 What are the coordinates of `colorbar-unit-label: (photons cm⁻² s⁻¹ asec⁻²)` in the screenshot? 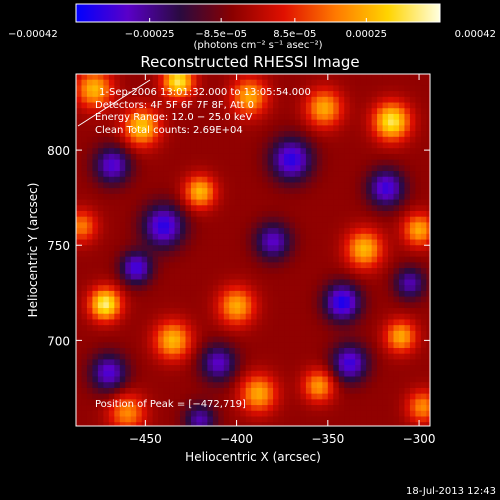 It's located at (257, 45).